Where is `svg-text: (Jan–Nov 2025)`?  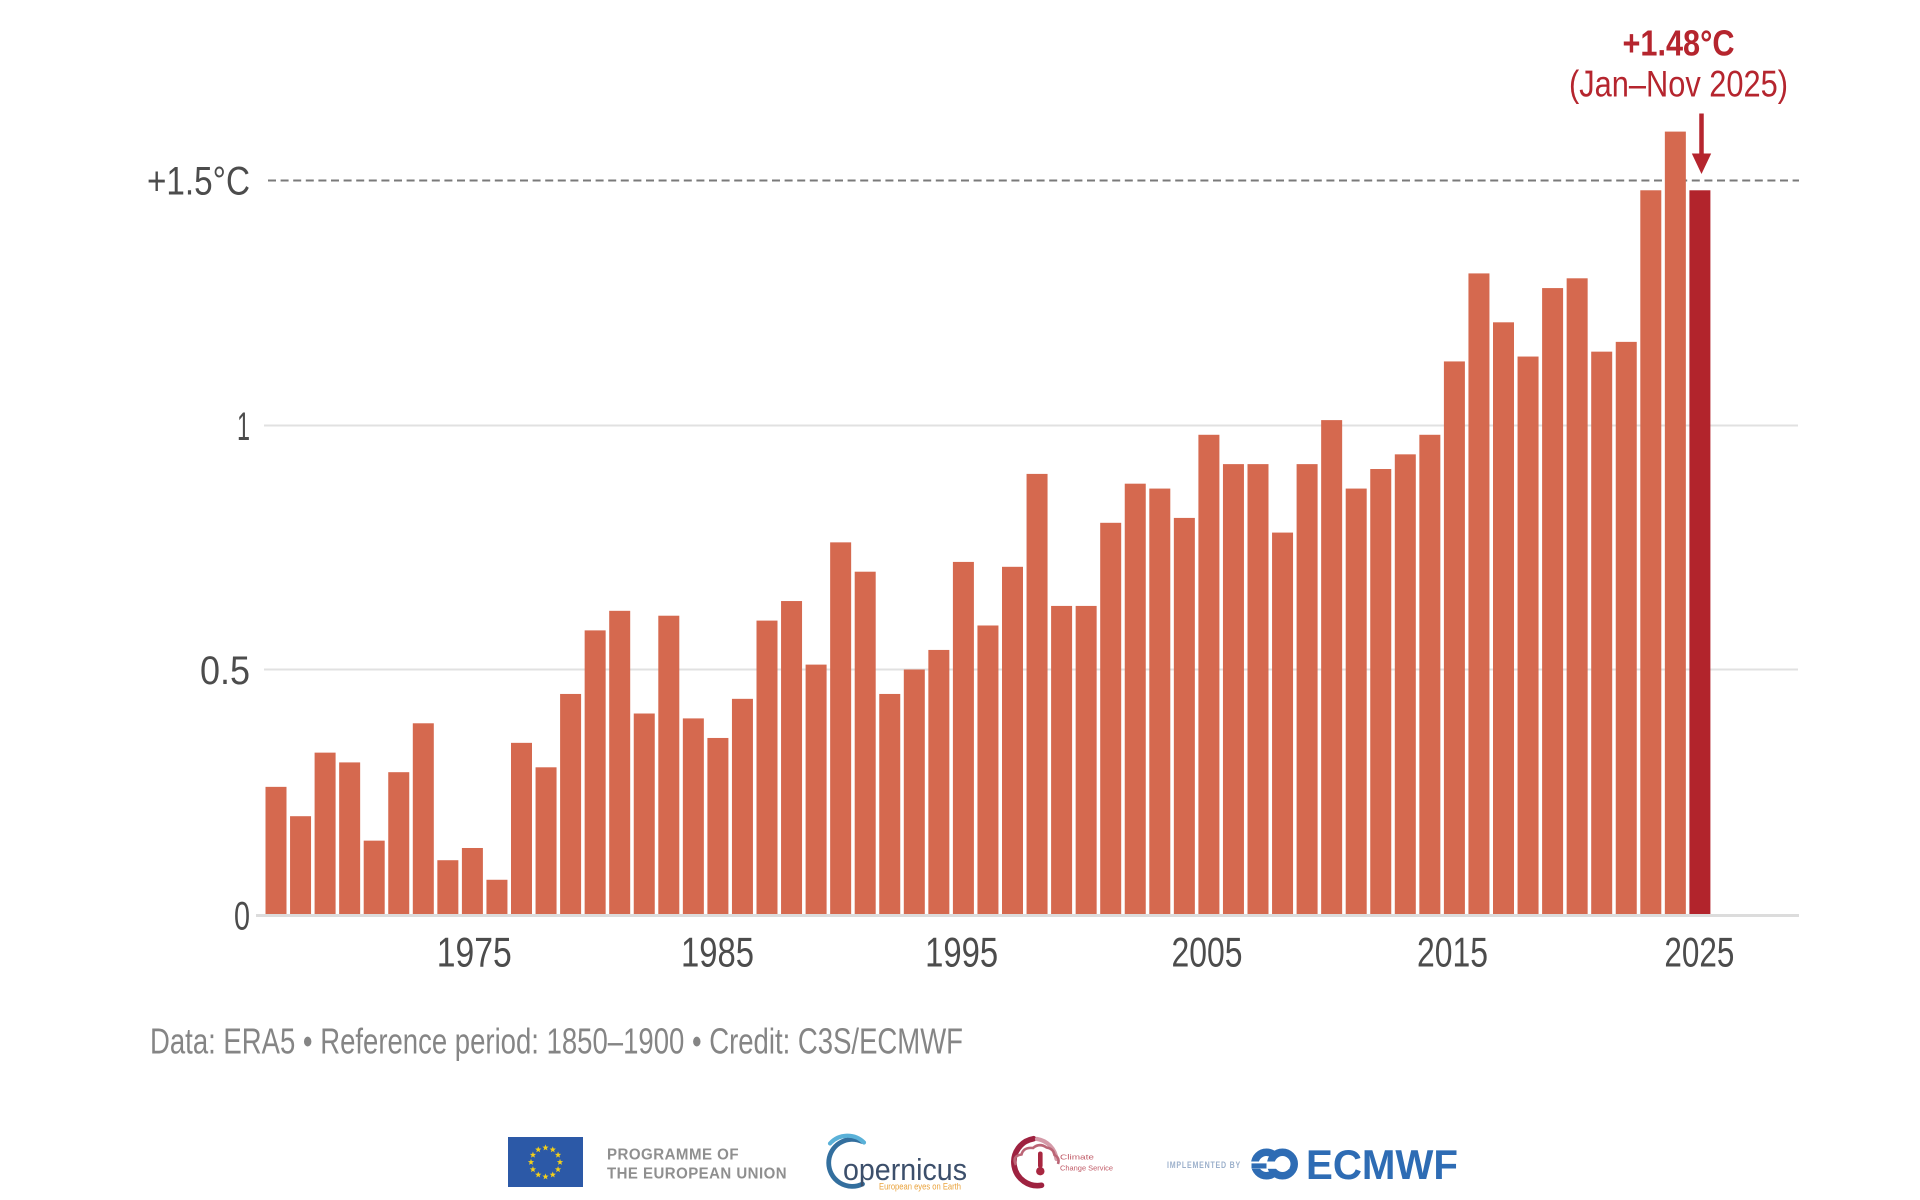 svg-text: (Jan–Nov 2025) is located at coordinates (1678, 84).